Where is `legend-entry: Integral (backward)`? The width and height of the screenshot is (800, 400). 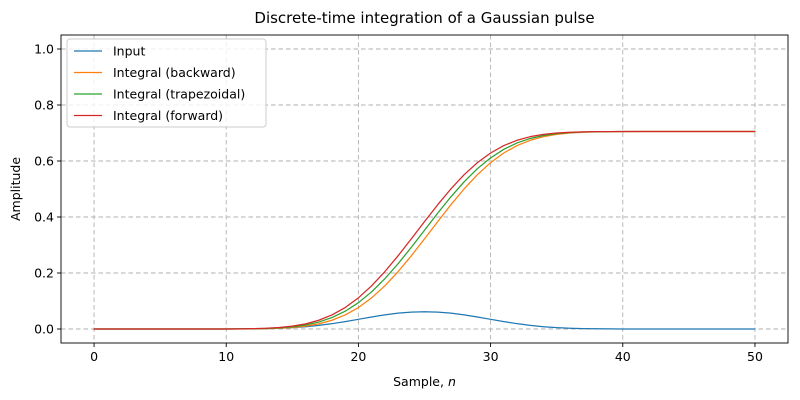 legend-entry: Integral (backward) is located at coordinates (155, 72).